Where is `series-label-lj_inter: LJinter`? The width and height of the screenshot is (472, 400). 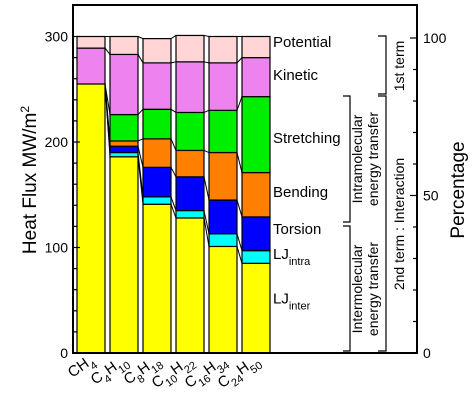 series-label-lj_inter: LJinter is located at coordinates (292, 301).